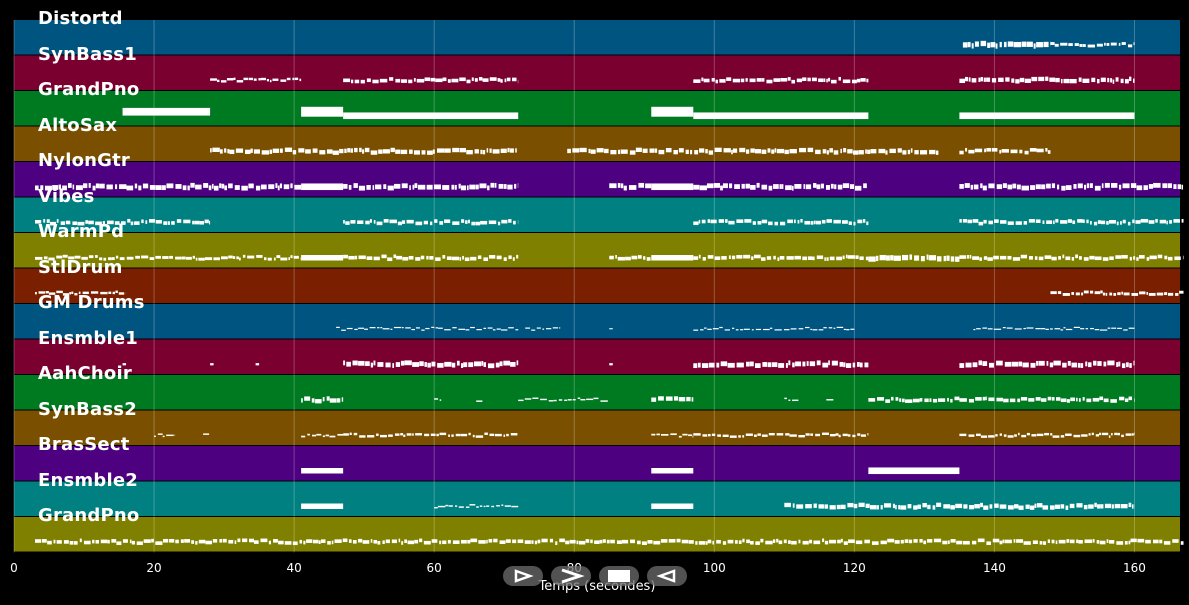  I want to click on play-button, so click(523, 576).